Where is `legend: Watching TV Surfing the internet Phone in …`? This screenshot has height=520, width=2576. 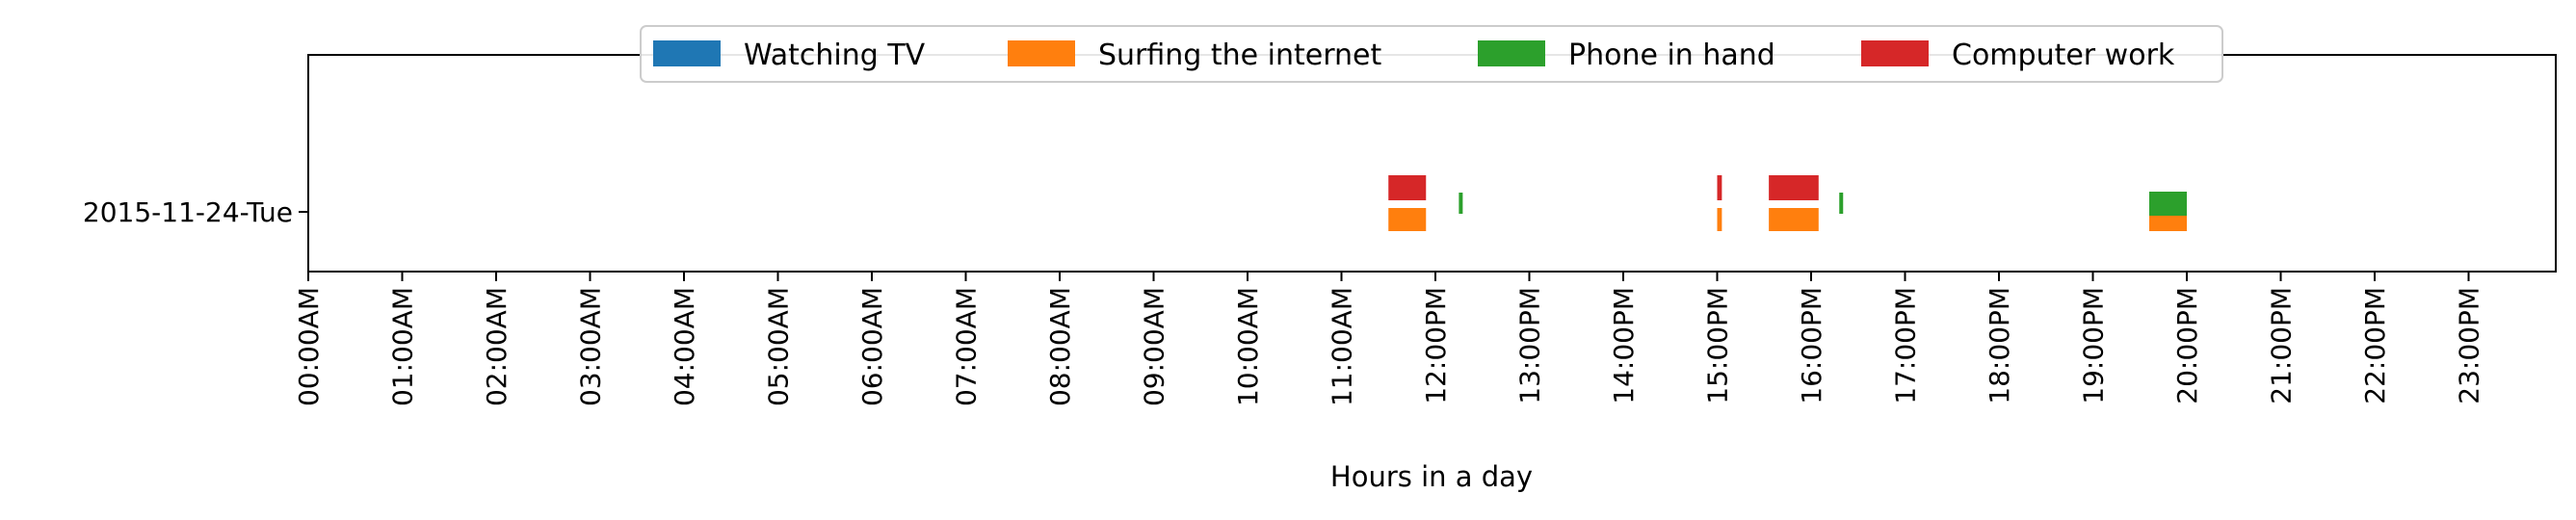 legend: Watching TV Surfing the internet Phone in … is located at coordinates (1431, 54).